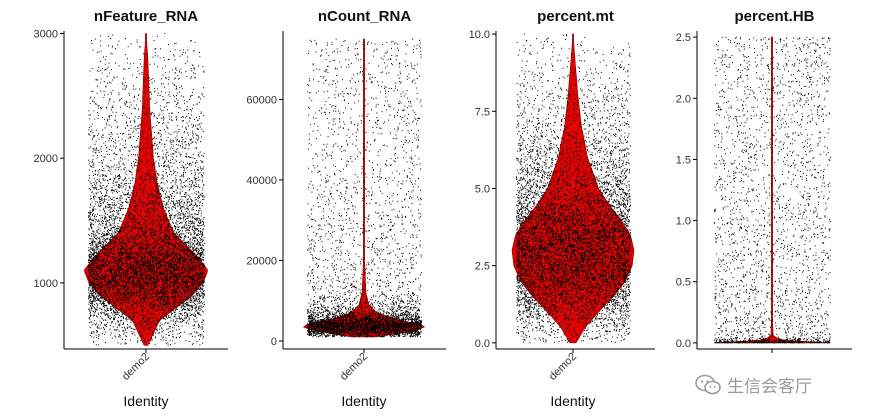 The image size is (879, 418). Describe the element at coordinates (708, 384) in the screenshot. I see `wechat-icon` at that location.